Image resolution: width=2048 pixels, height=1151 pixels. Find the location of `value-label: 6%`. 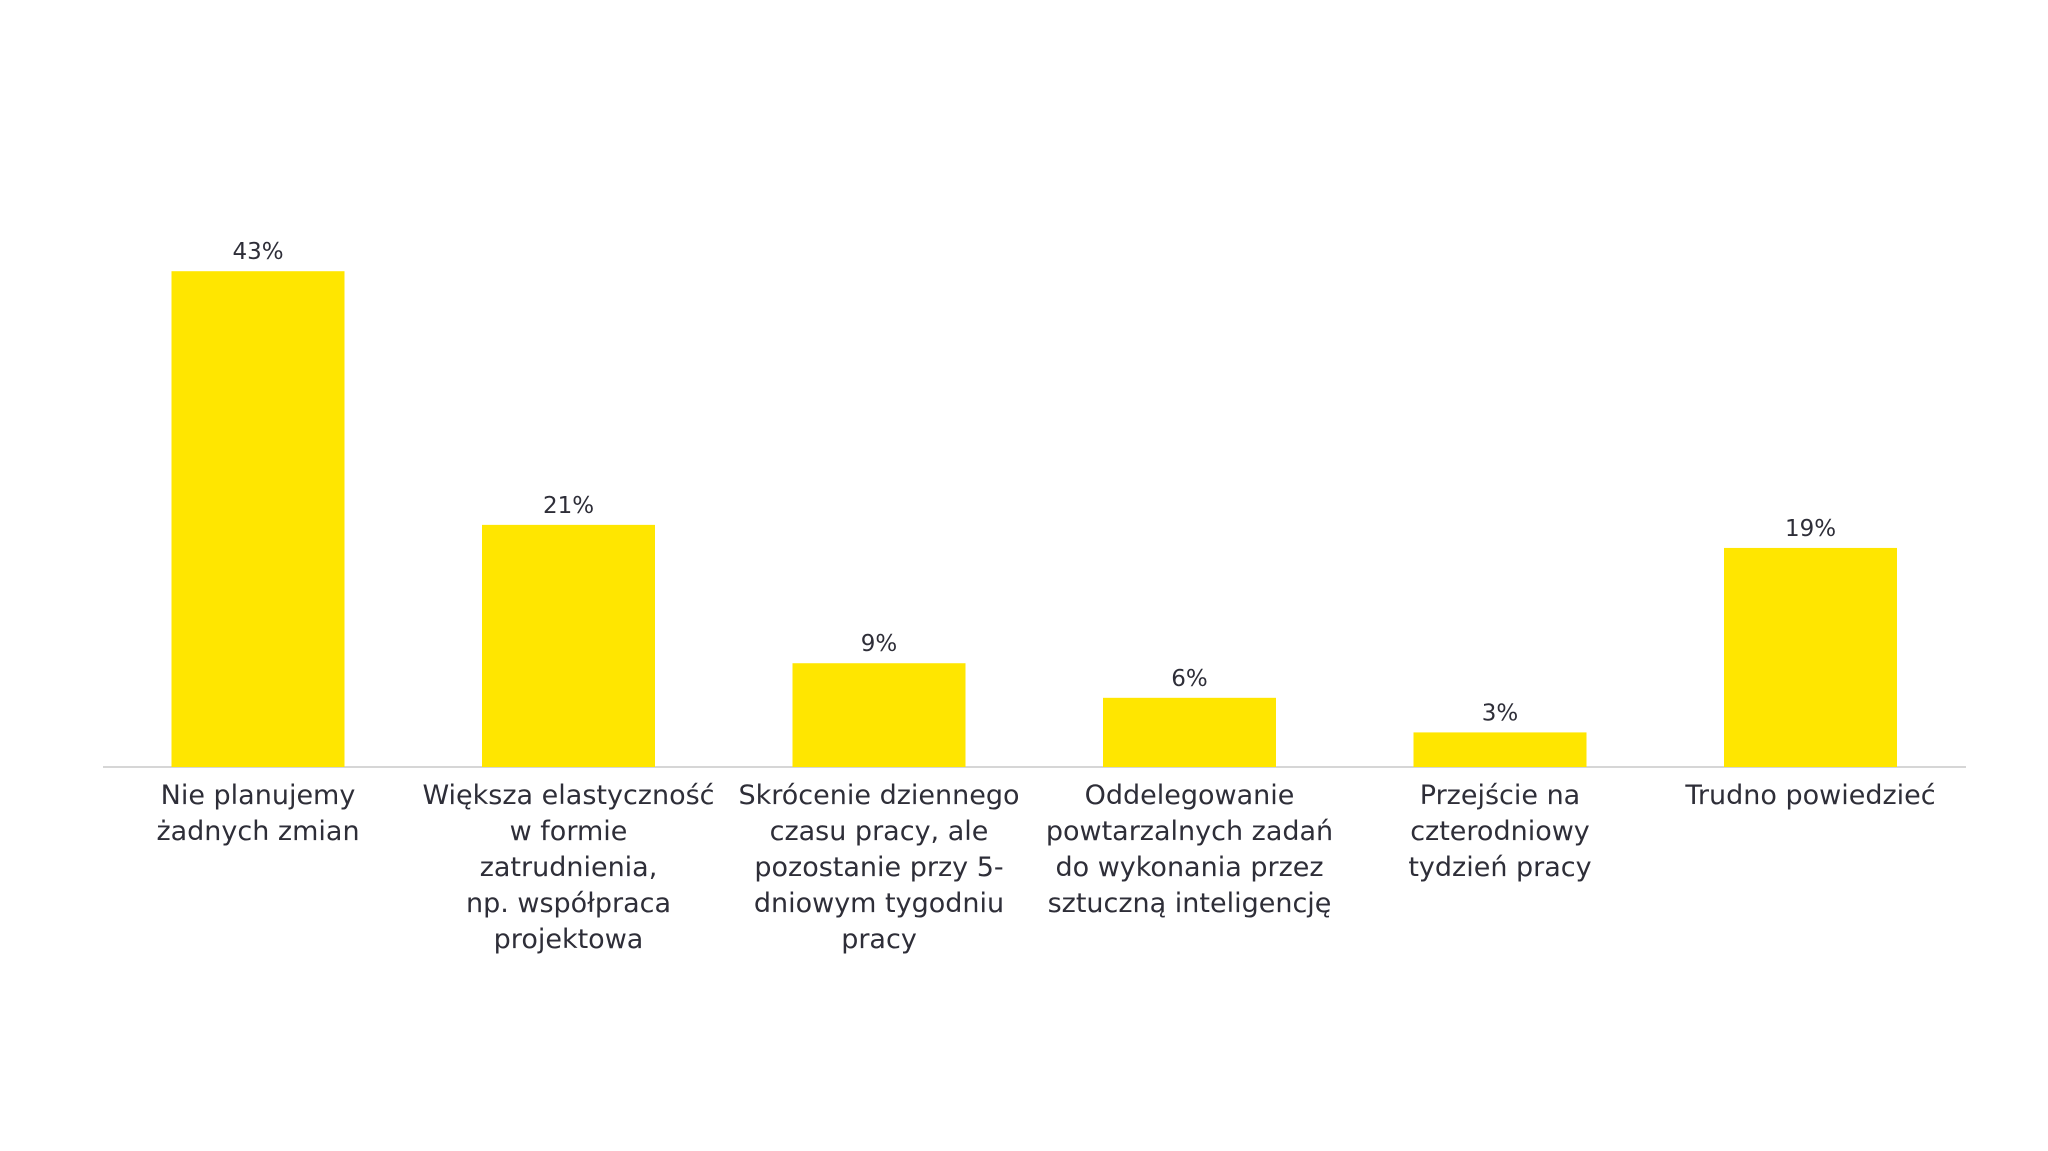

value-label: 6% is located at coordinates (1189, 679).